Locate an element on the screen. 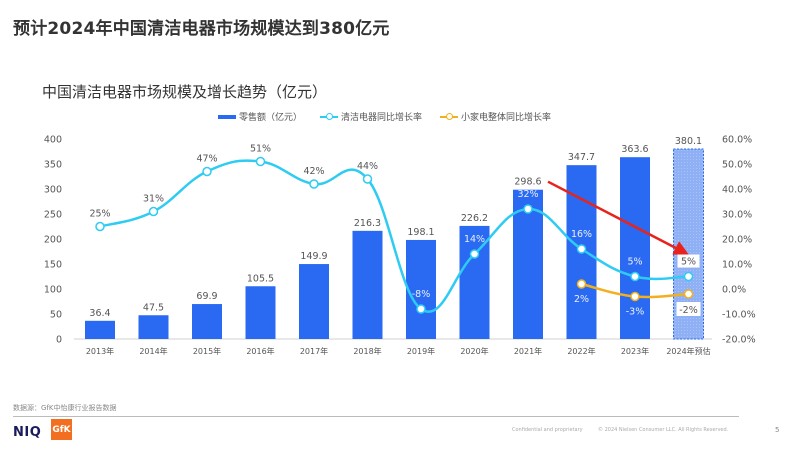 This screenshot has width=800, height=450. legend-item-retail: 零售额（亿元） is located at coordinates (260, 116).